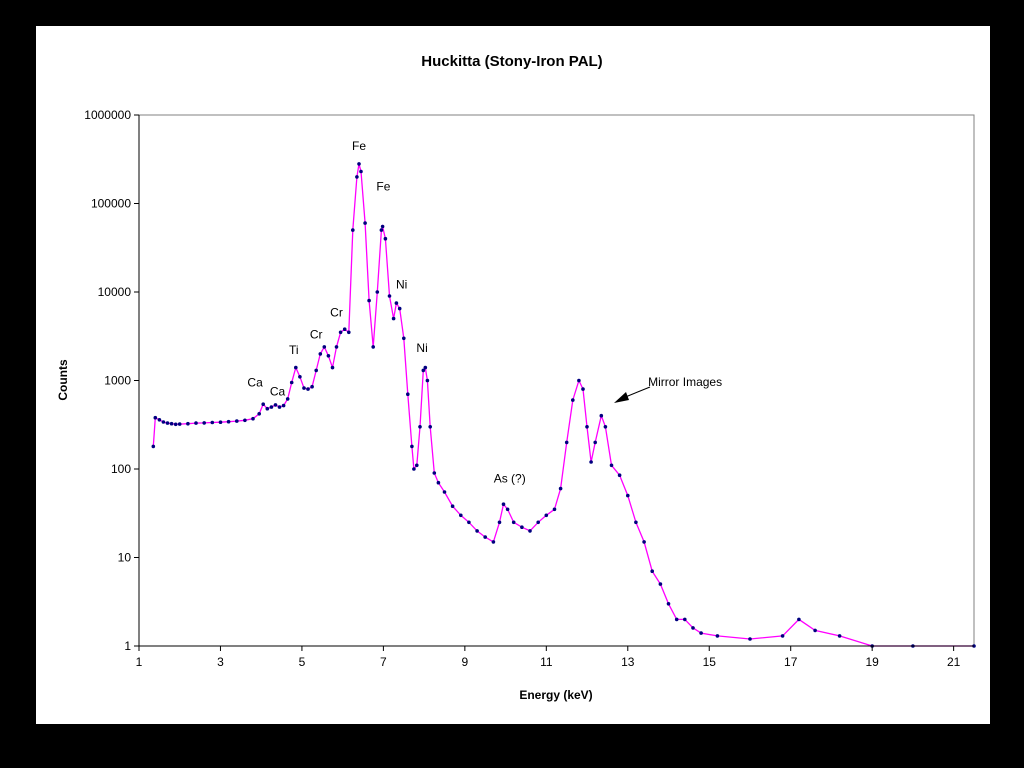  Describe the element at coordinates (954, 662) in the screenshot. I see `x-tick-label: 21` at that location.